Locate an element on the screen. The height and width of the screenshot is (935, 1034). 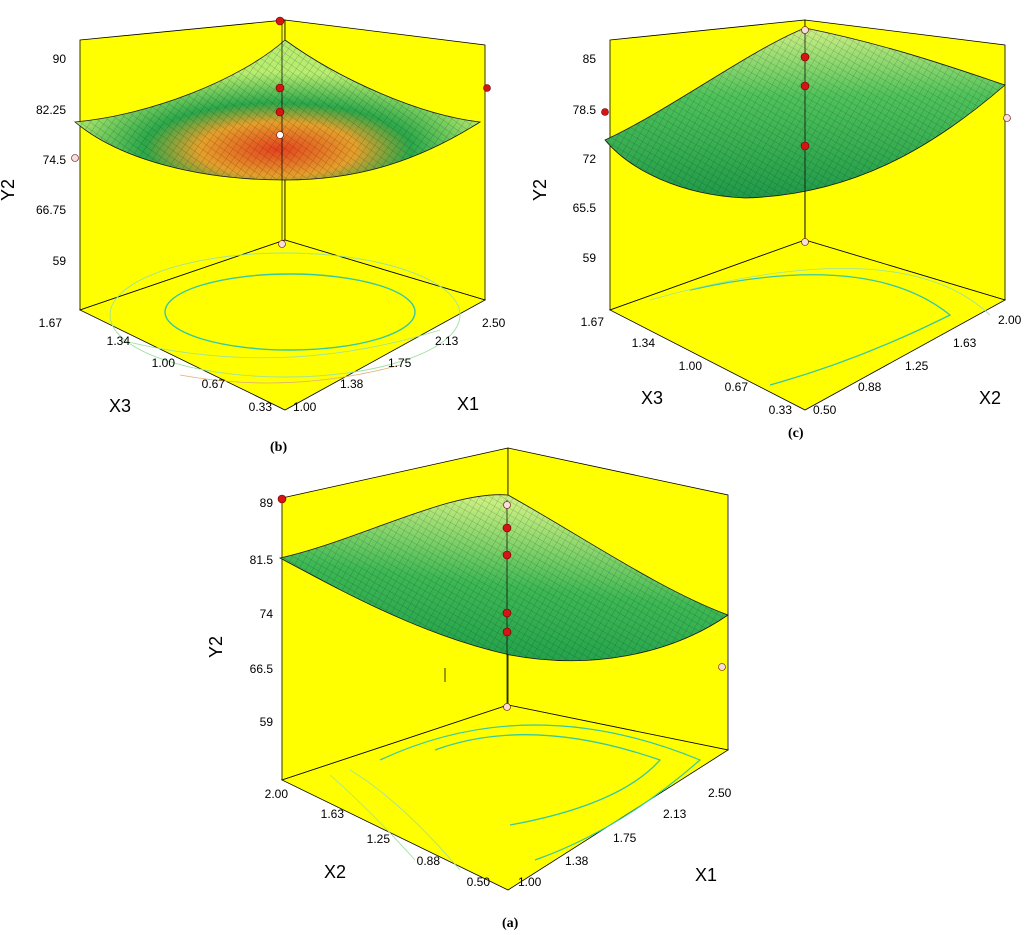
z-tick-label: 66.5 is located at coordinates (262, 669).